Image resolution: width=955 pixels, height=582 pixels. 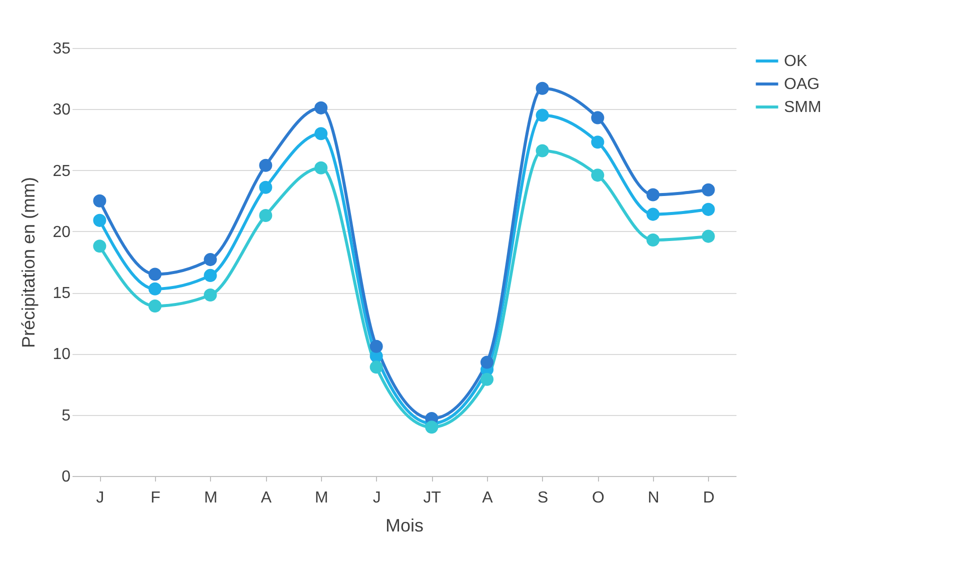 I want to click on legend-label: SMM, so click(x=803, y=107).